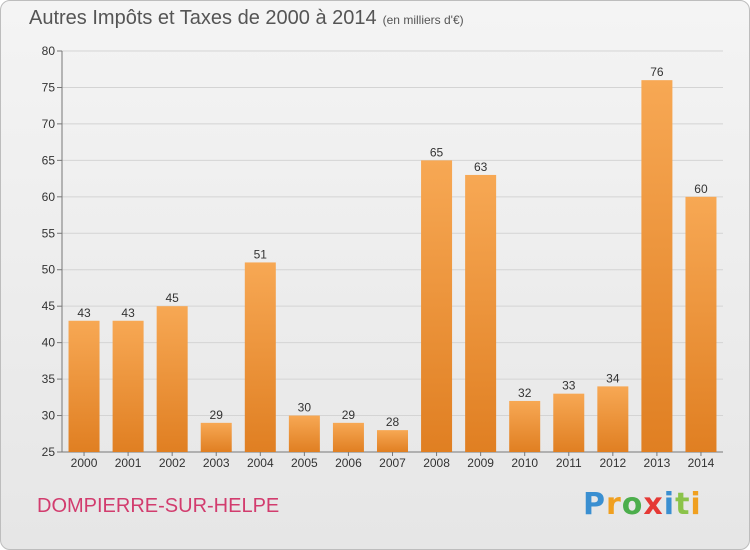 This screenshot has height=550, width=750. Describe the element at coordinates (260, 463) in the screenshot. I see `x-tick-label: 2004` at that location.